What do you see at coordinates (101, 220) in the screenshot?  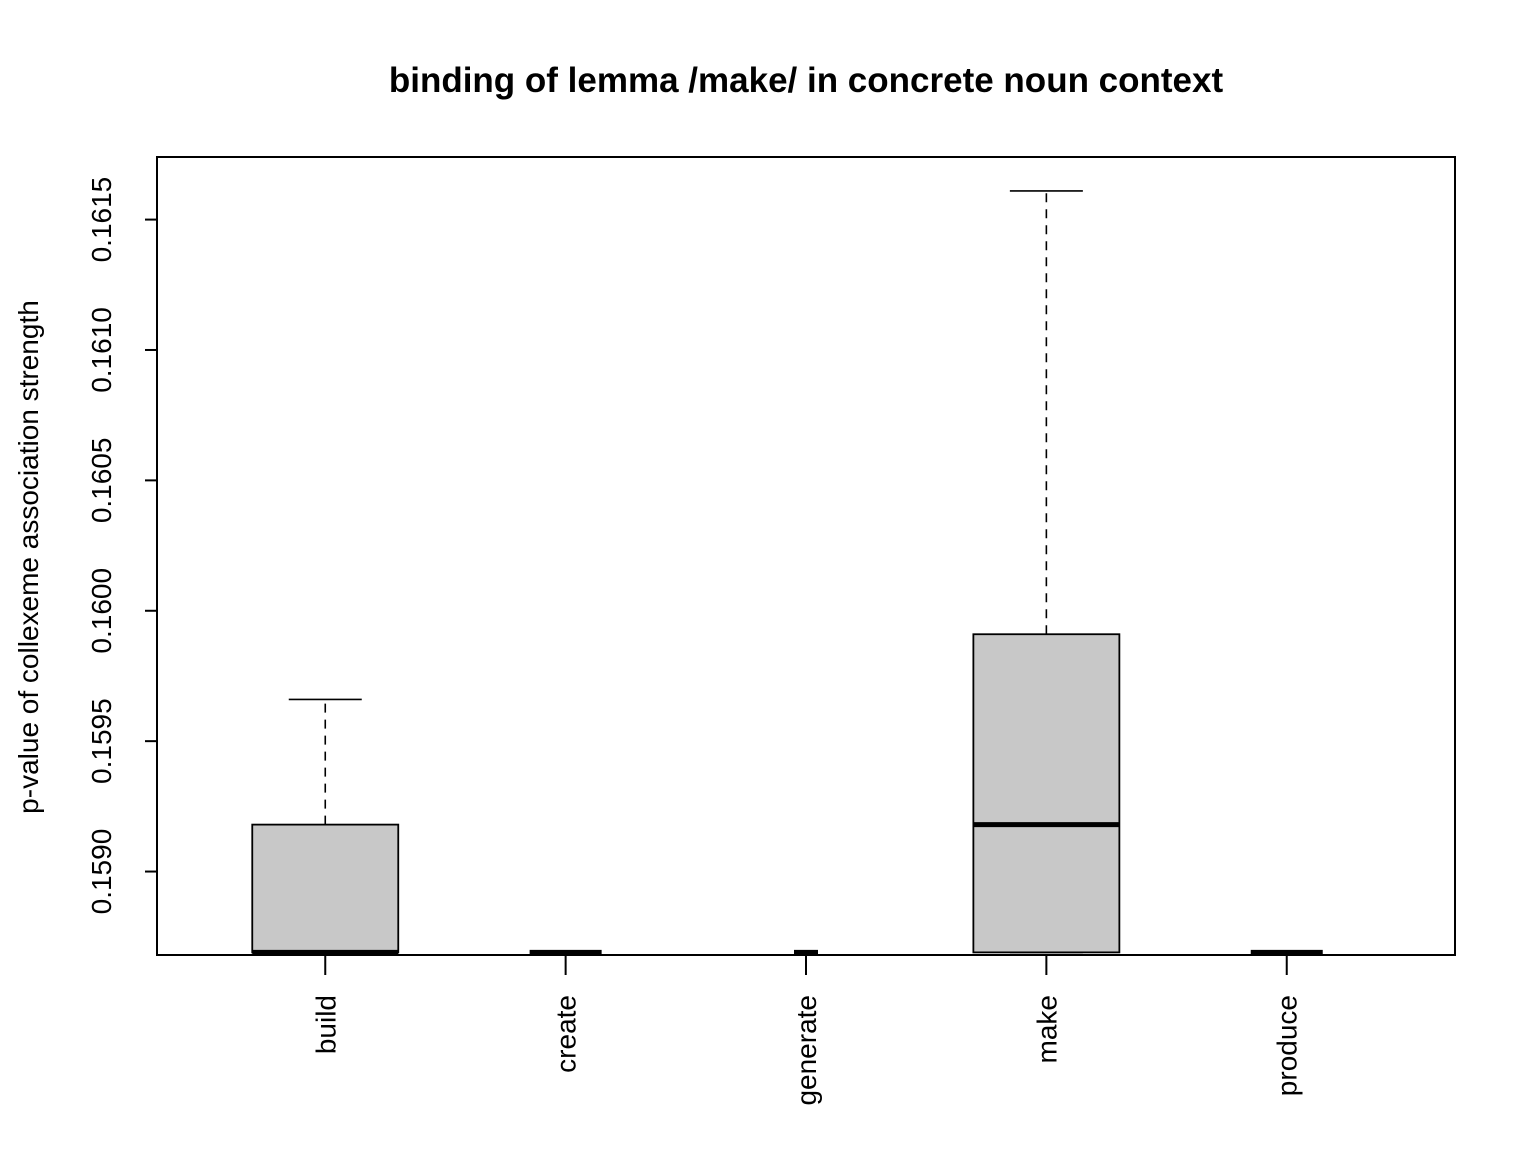 I see `y-tick-label: 0.1615` at bounding box center [101, 220].